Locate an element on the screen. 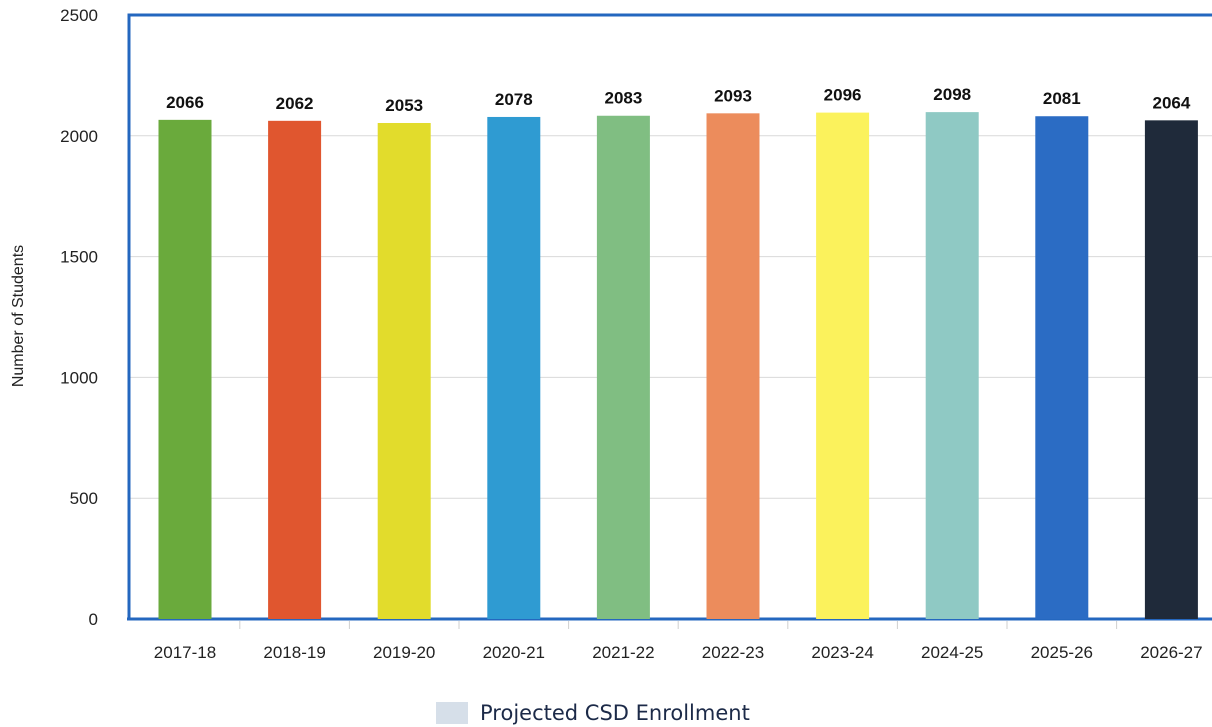 The width and height of the screenshot is (1212, 727). x-tick-label: 2025-26 is located at coordinates (1062, 652).